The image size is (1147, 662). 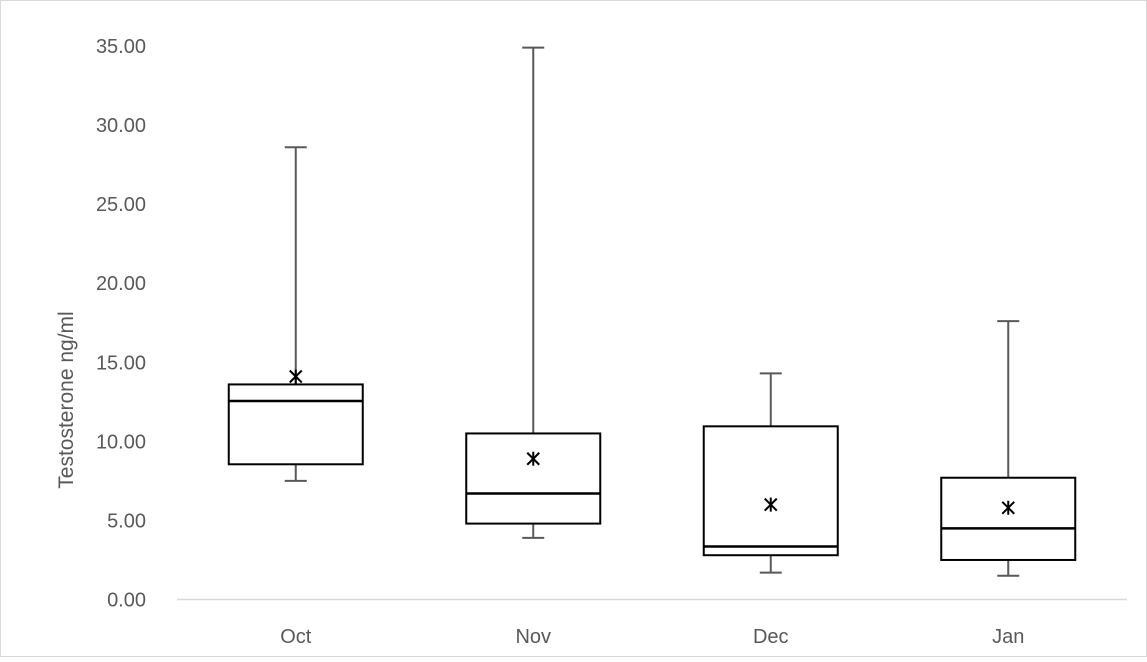 I want to click on box-group-nov, so click(x=533, y=292).